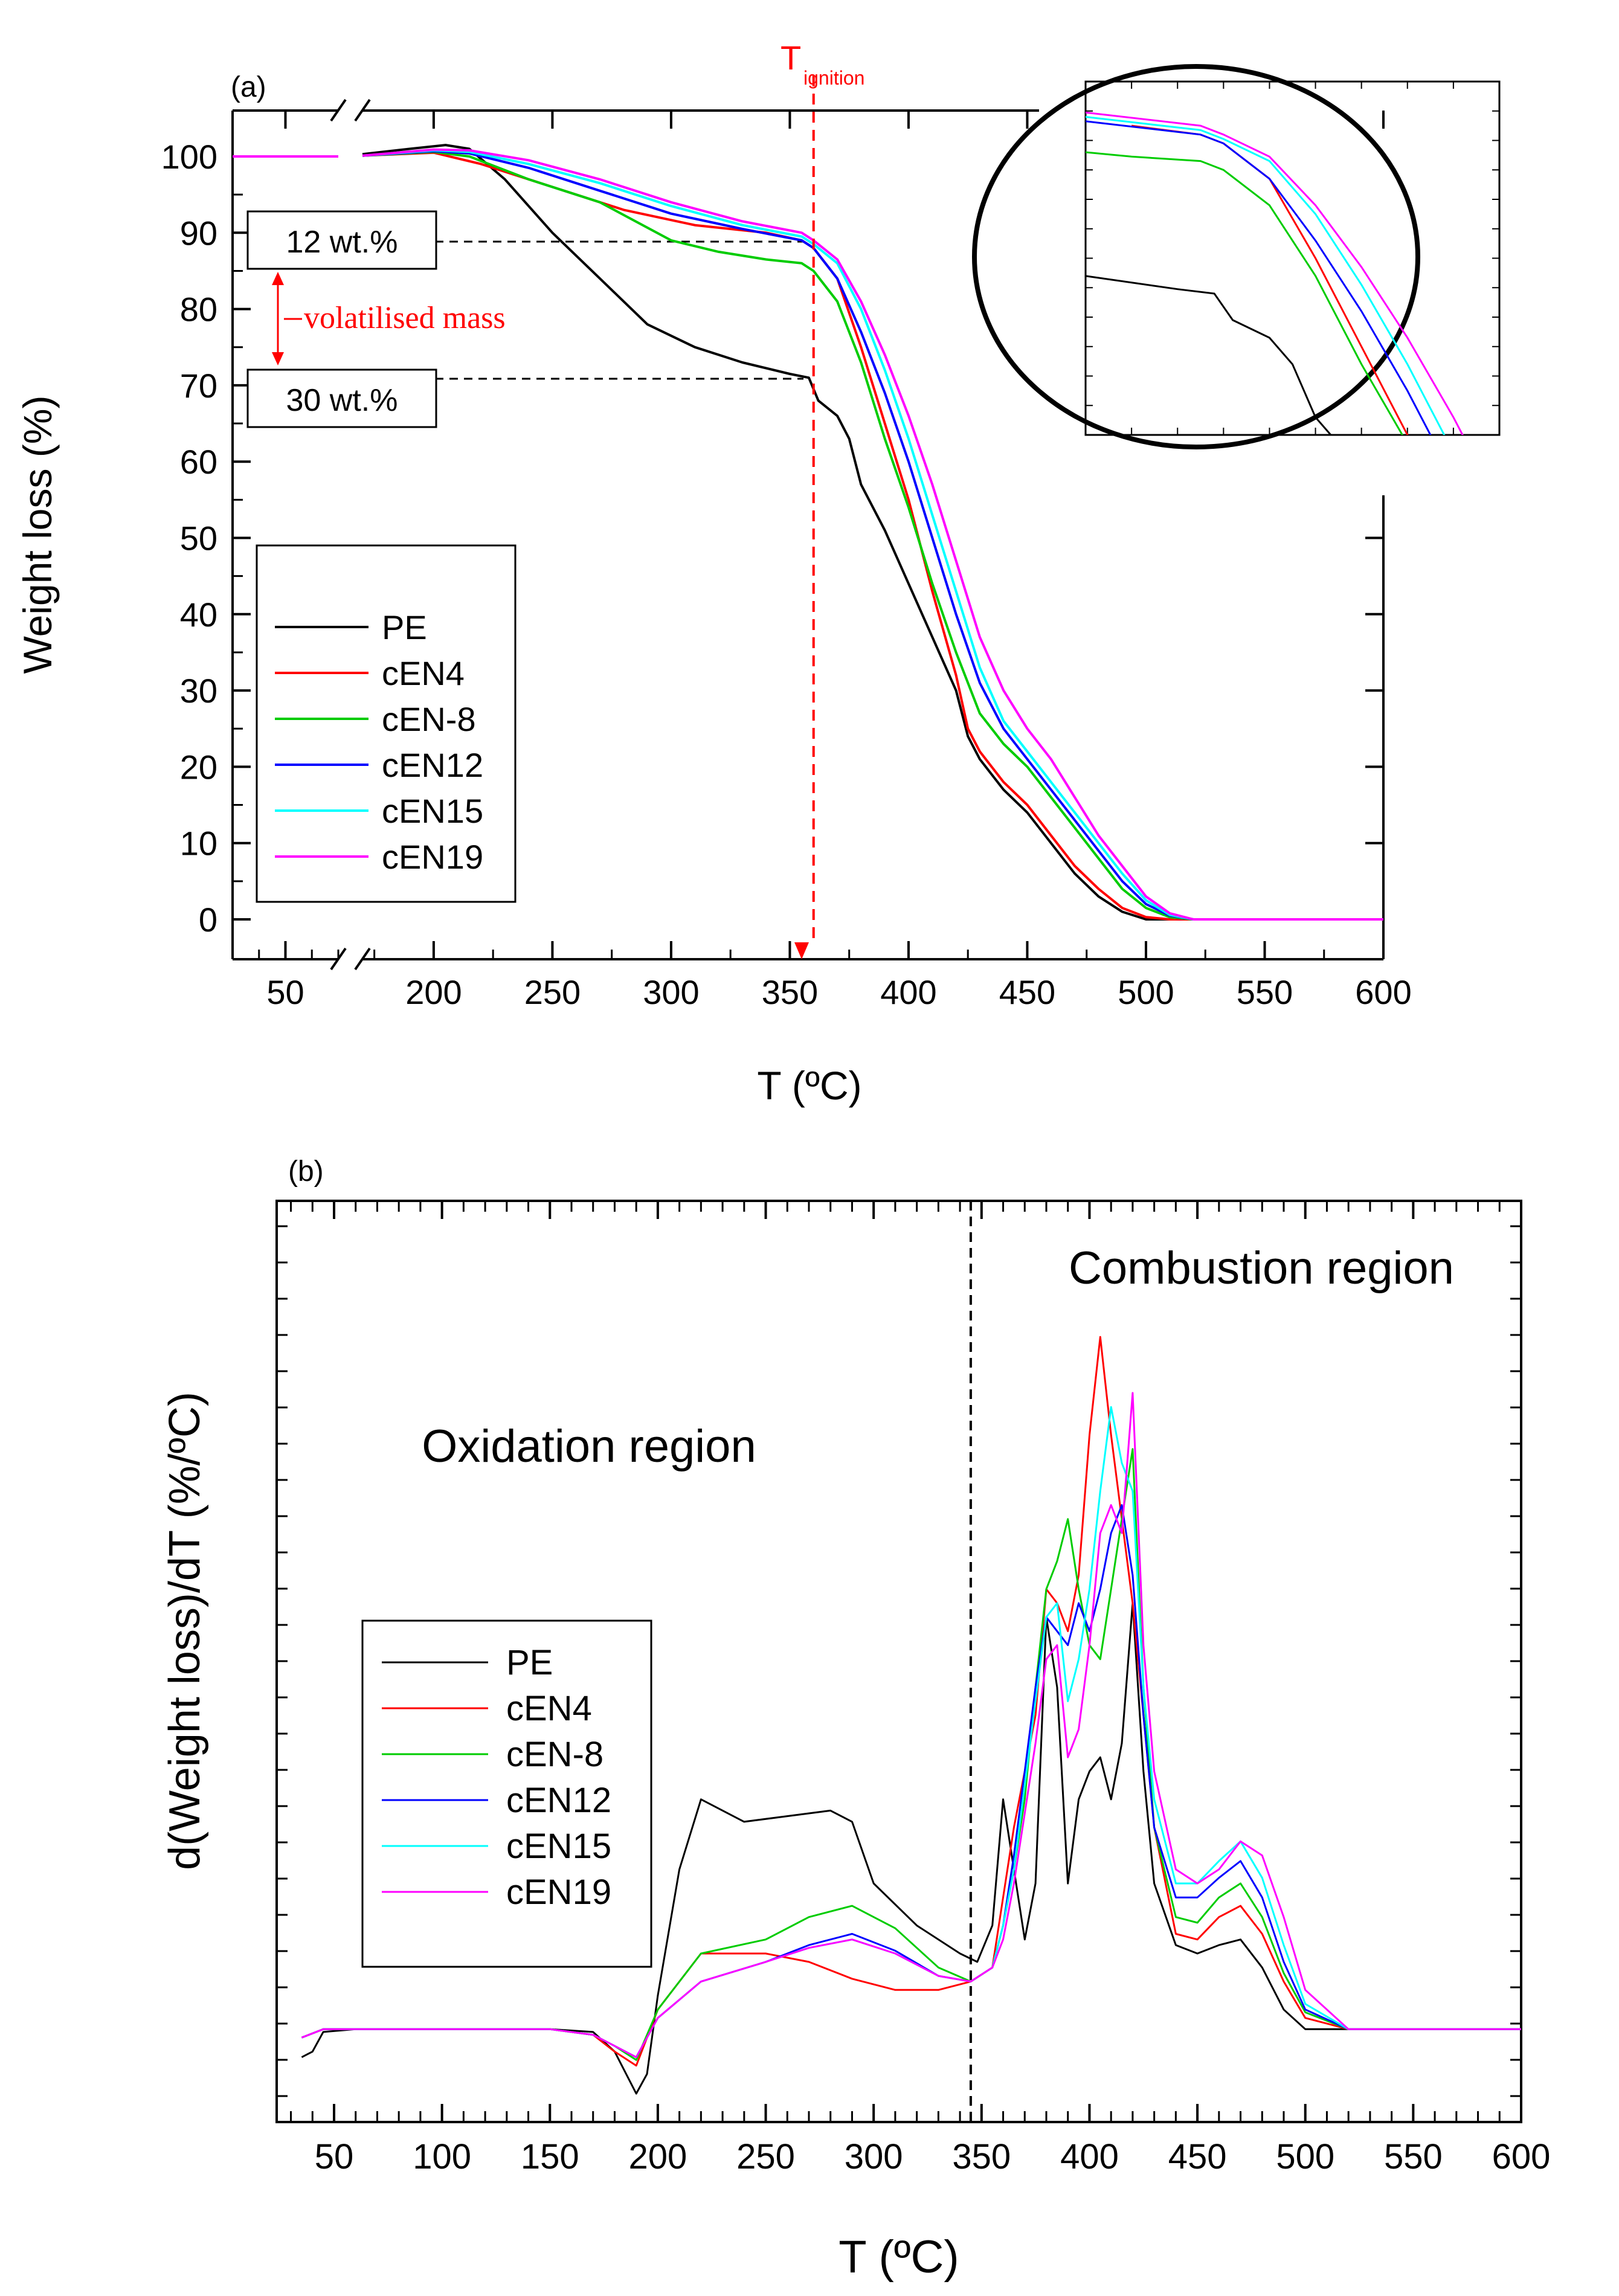 The width and height of the screenshot is (1619, 2296). I want to click on panel-a-x-tick-label: 500, so click(1146, 992).